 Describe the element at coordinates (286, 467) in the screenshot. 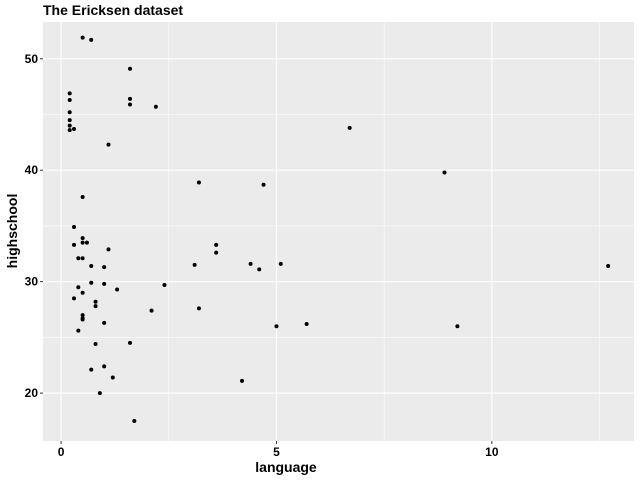

I see `x-axis-label: language` at that location.